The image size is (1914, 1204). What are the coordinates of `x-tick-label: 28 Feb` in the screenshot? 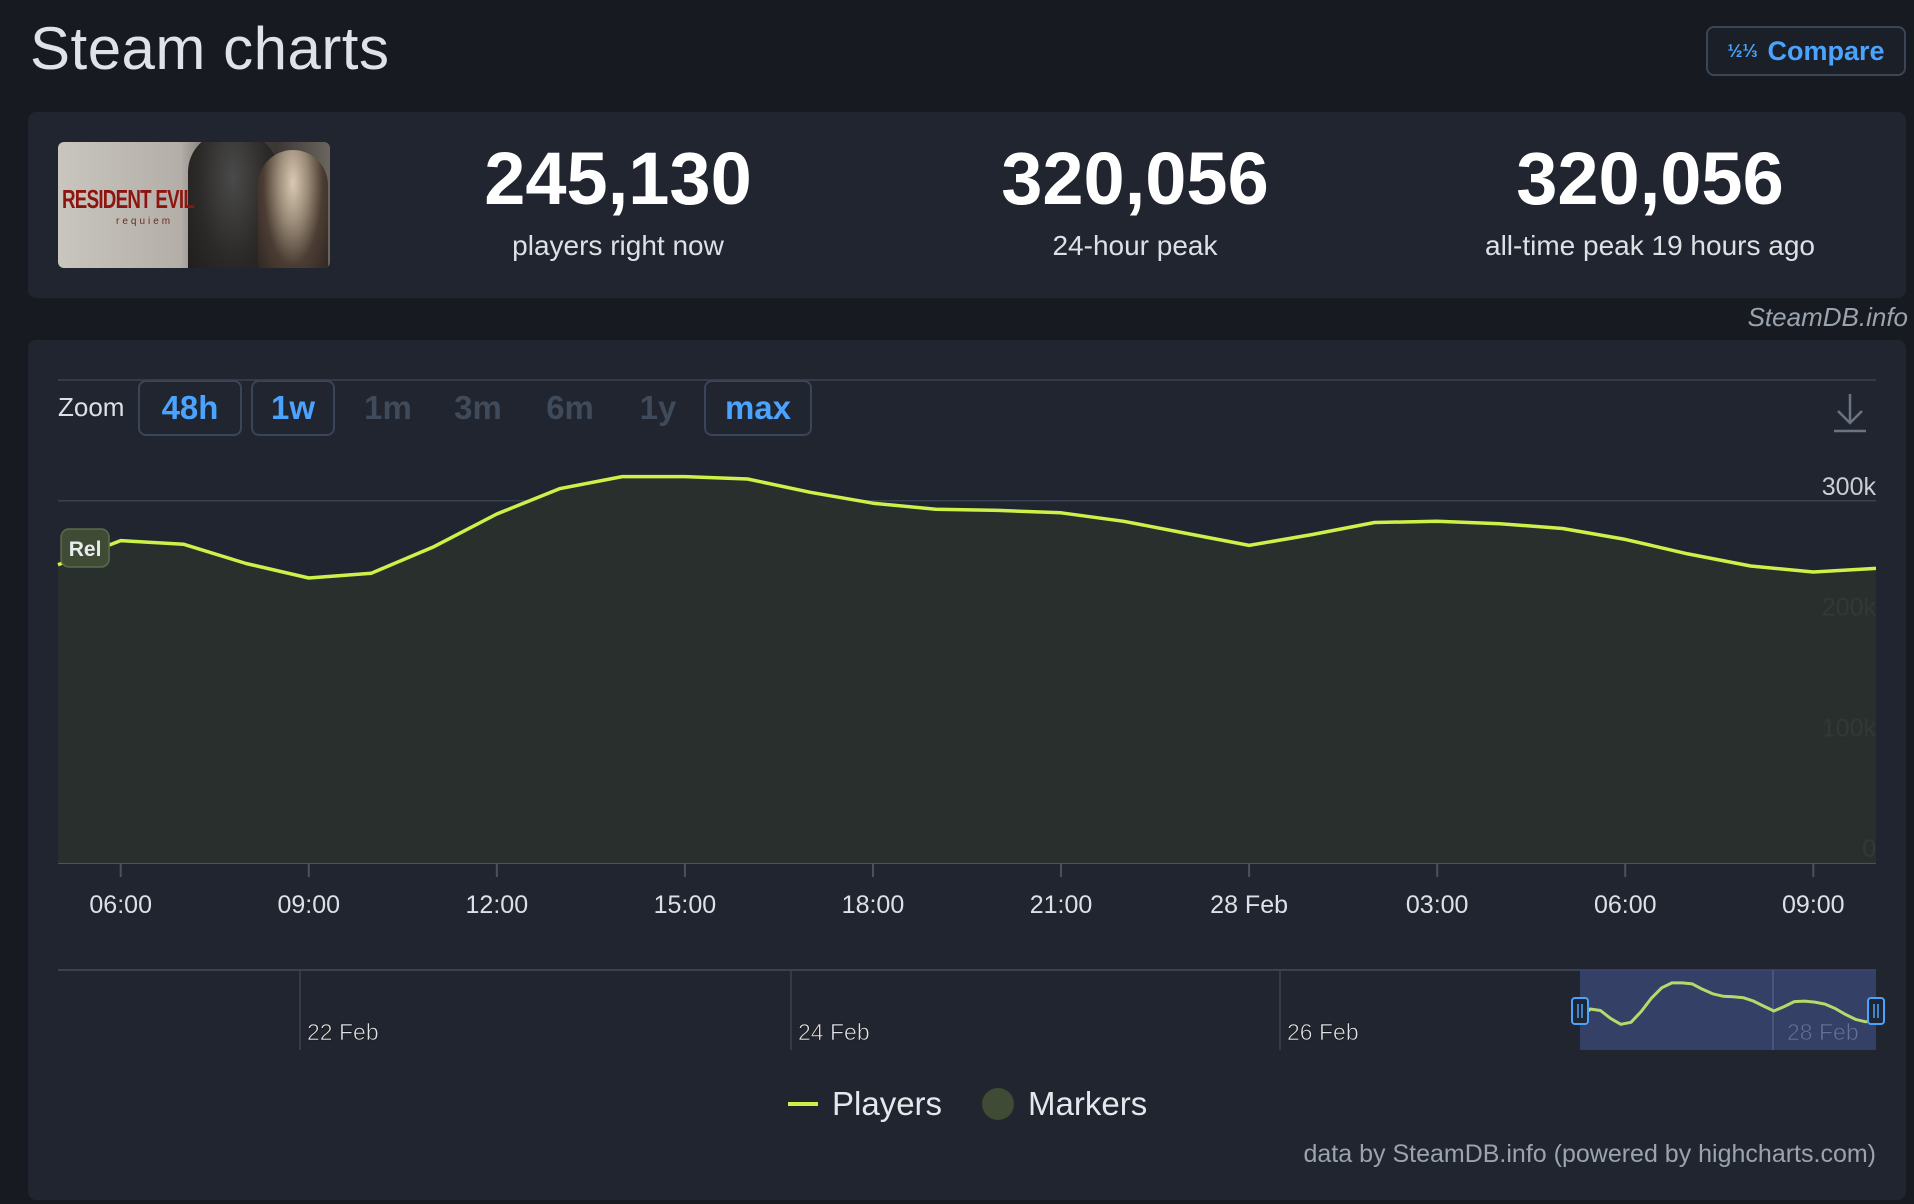 It's located at (1249, 905).